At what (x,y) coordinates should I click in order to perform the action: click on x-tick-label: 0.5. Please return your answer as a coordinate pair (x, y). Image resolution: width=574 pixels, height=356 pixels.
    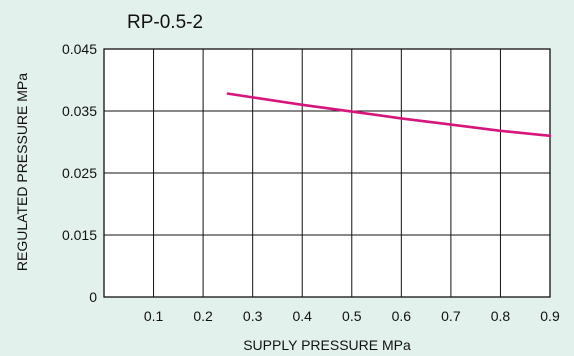
    Looking at the image, I should click on (352, 316).